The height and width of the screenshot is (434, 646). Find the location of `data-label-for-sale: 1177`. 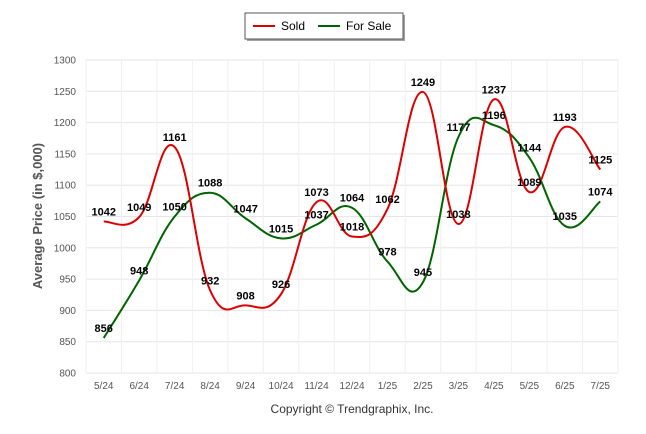

data-label-for-sale: 1177 is located at coordinates (458, 128).